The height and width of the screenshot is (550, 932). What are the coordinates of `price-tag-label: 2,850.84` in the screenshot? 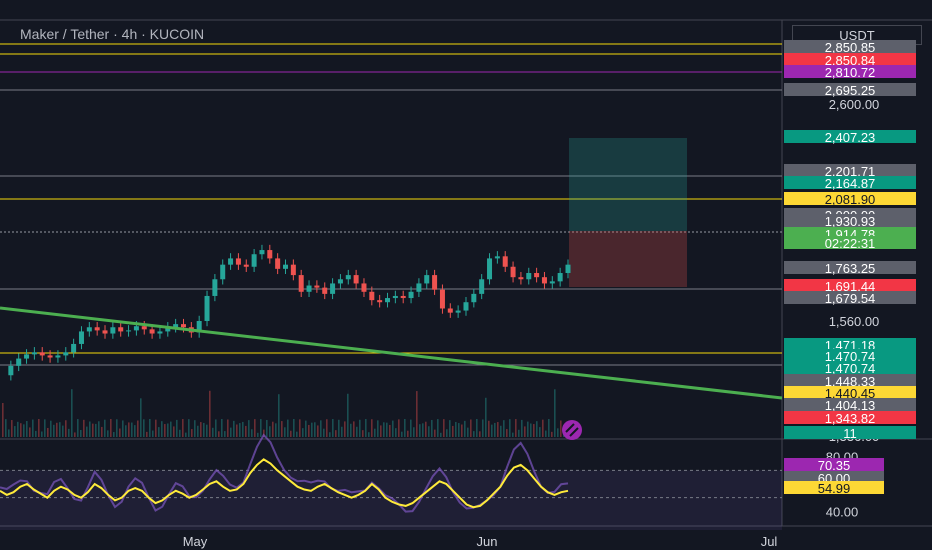 It's located at (850, 60).